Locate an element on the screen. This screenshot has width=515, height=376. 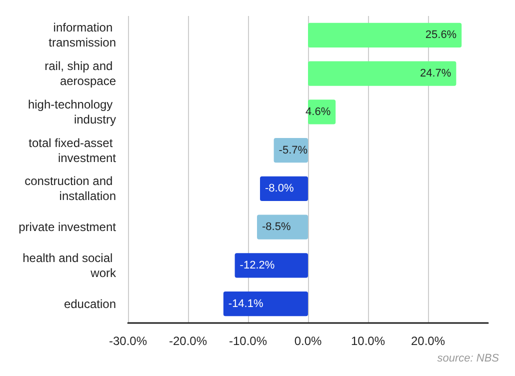
y-tick-label: information transmission is located at coordinates (82, 35).